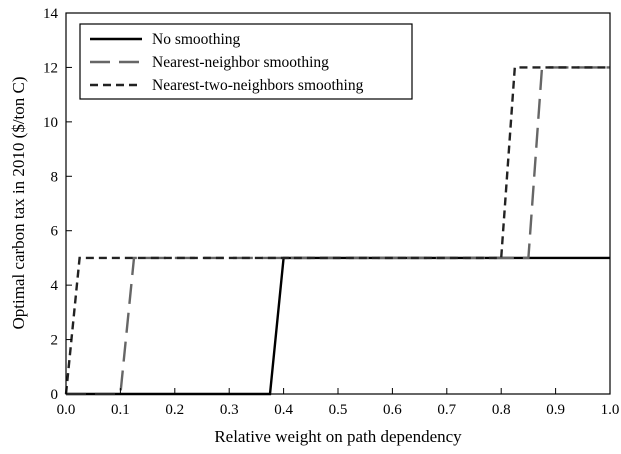 Image resolution: width=621 pixels, height=454 pixels. What do you see at coordinates (50, 68) in the screenshot?
I see `y-tick-label: 12` at bounding box center [50, 68].